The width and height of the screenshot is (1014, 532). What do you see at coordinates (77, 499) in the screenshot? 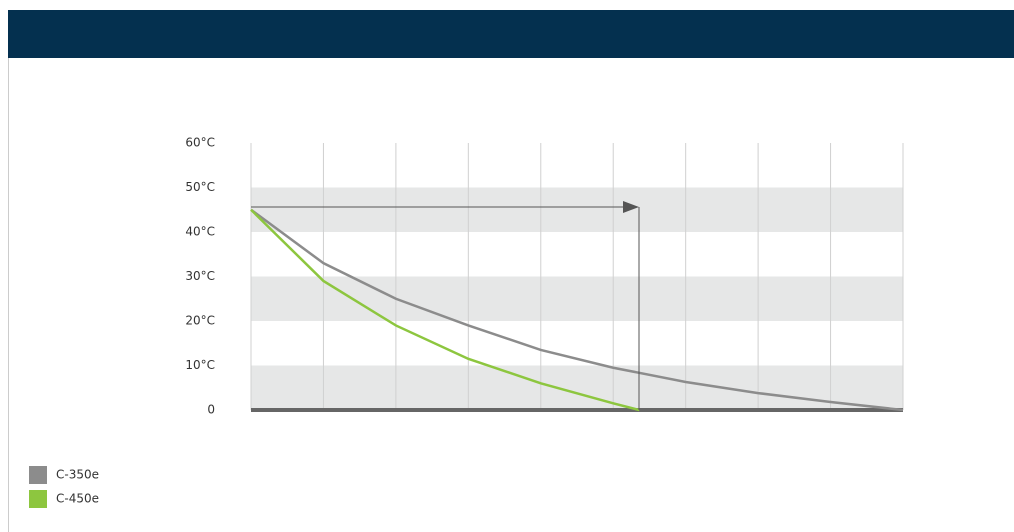
I see `legend-label: C-450e` at bounding box center [77, 499].